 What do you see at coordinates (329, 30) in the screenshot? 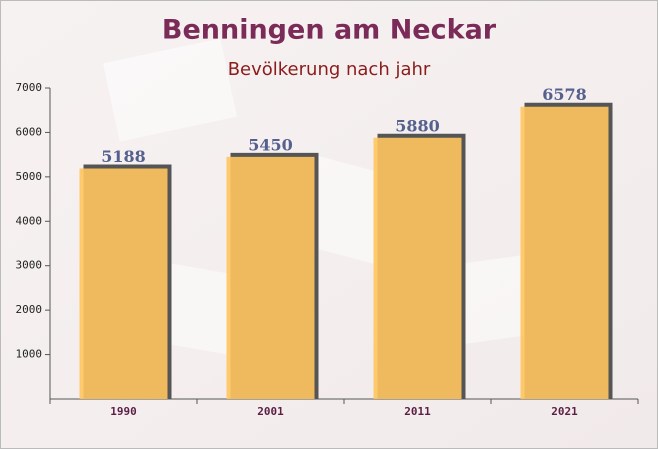
I see `chart-title: Benningen am Neckar` at bounding box center [329, 30].